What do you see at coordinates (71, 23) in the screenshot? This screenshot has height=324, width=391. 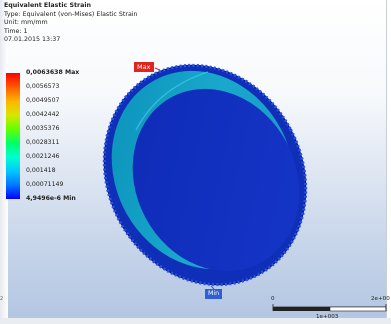 I see `result-info-block: Equivalent Elastic Strain Type` at bounding box center [71, 23].